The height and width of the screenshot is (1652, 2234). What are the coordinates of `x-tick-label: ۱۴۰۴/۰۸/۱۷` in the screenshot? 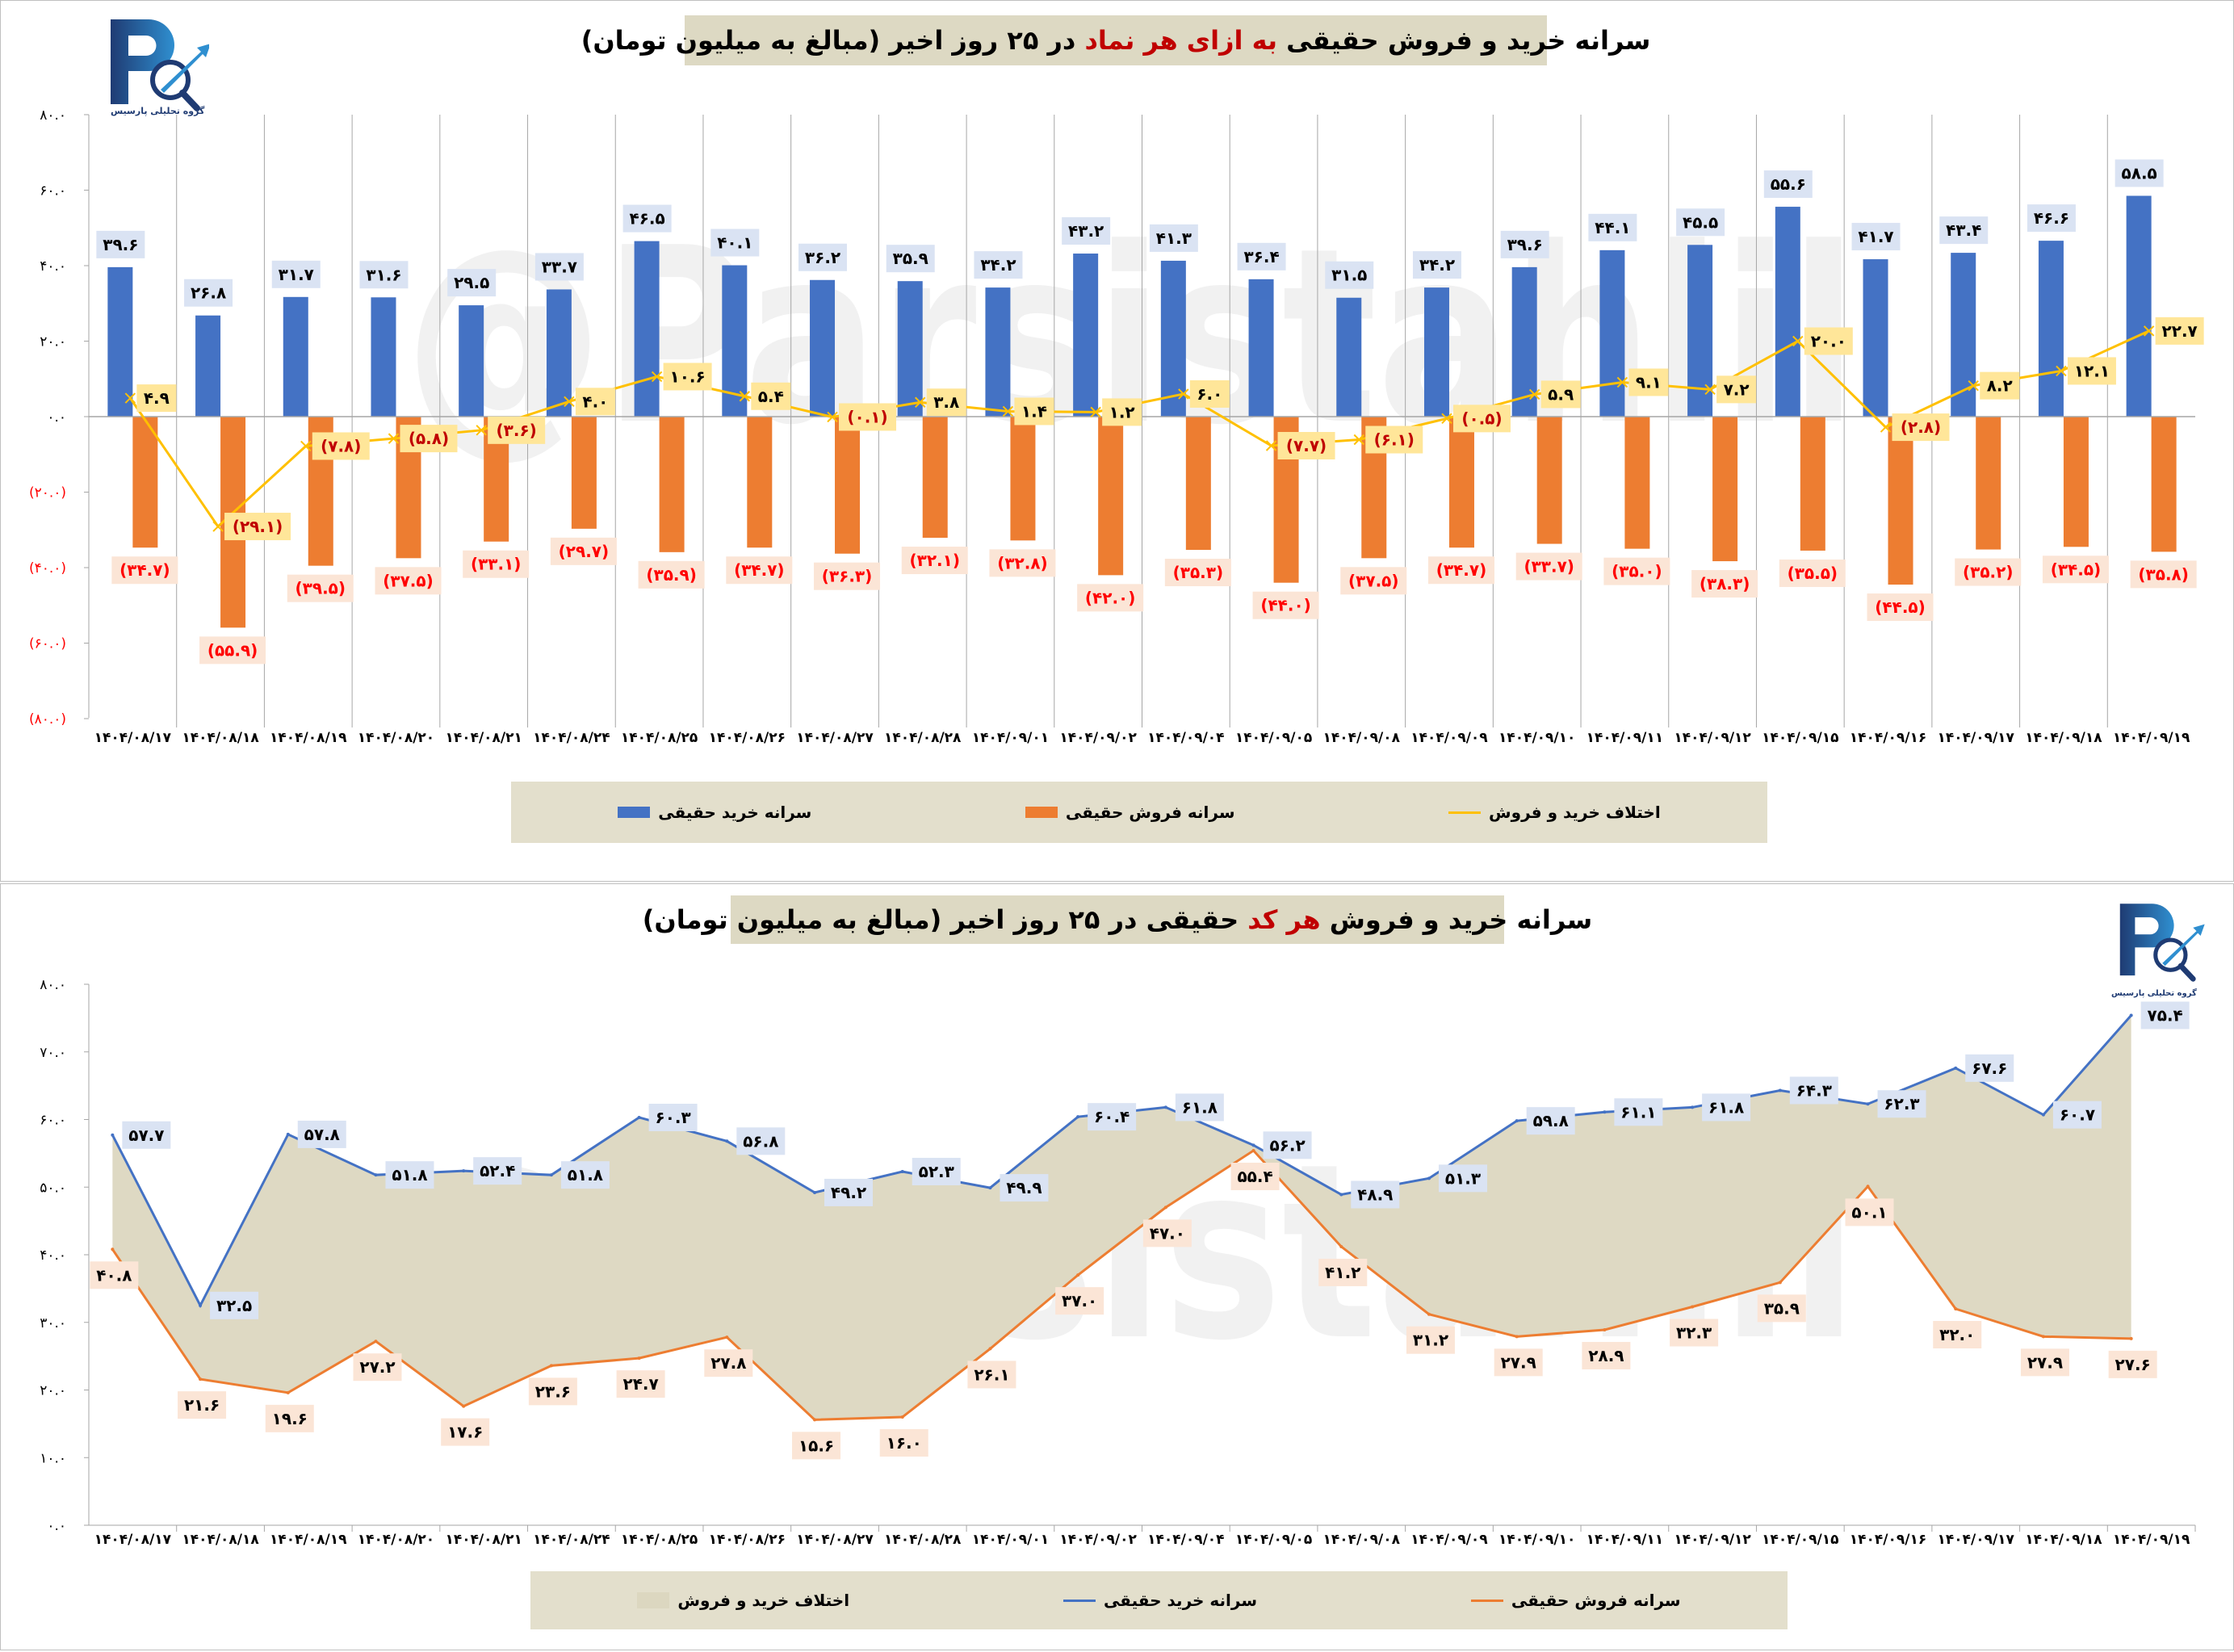 It's located at (133, 1540).